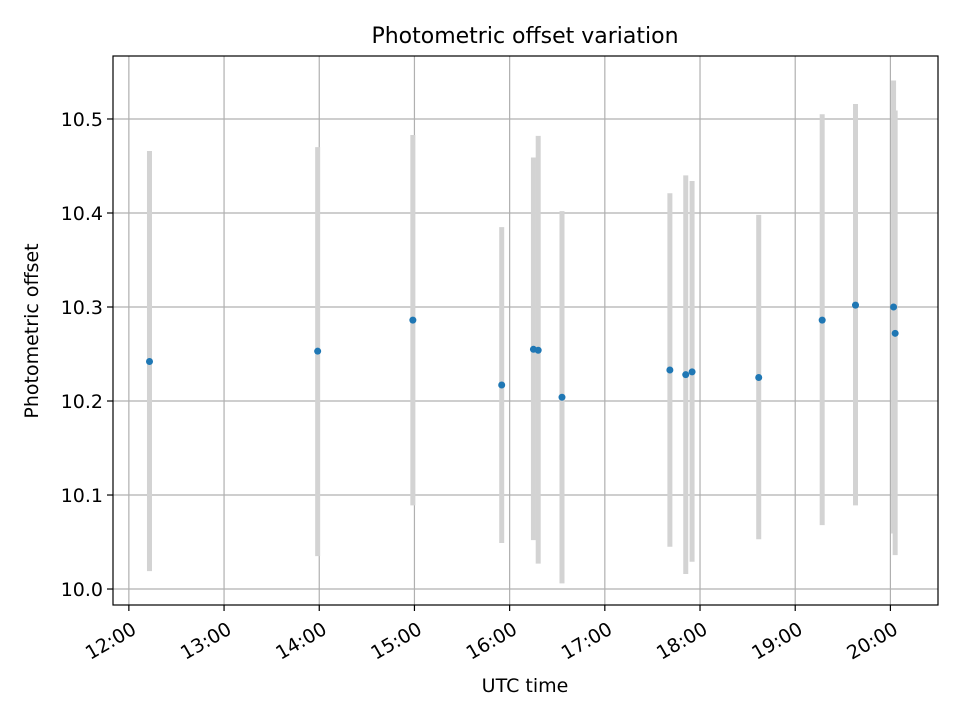 This screenshot has height=720, width=960. What do you see at coordinates (522, 351) in the screenshot?
I see `data-points` at bounding box center [522, 351].